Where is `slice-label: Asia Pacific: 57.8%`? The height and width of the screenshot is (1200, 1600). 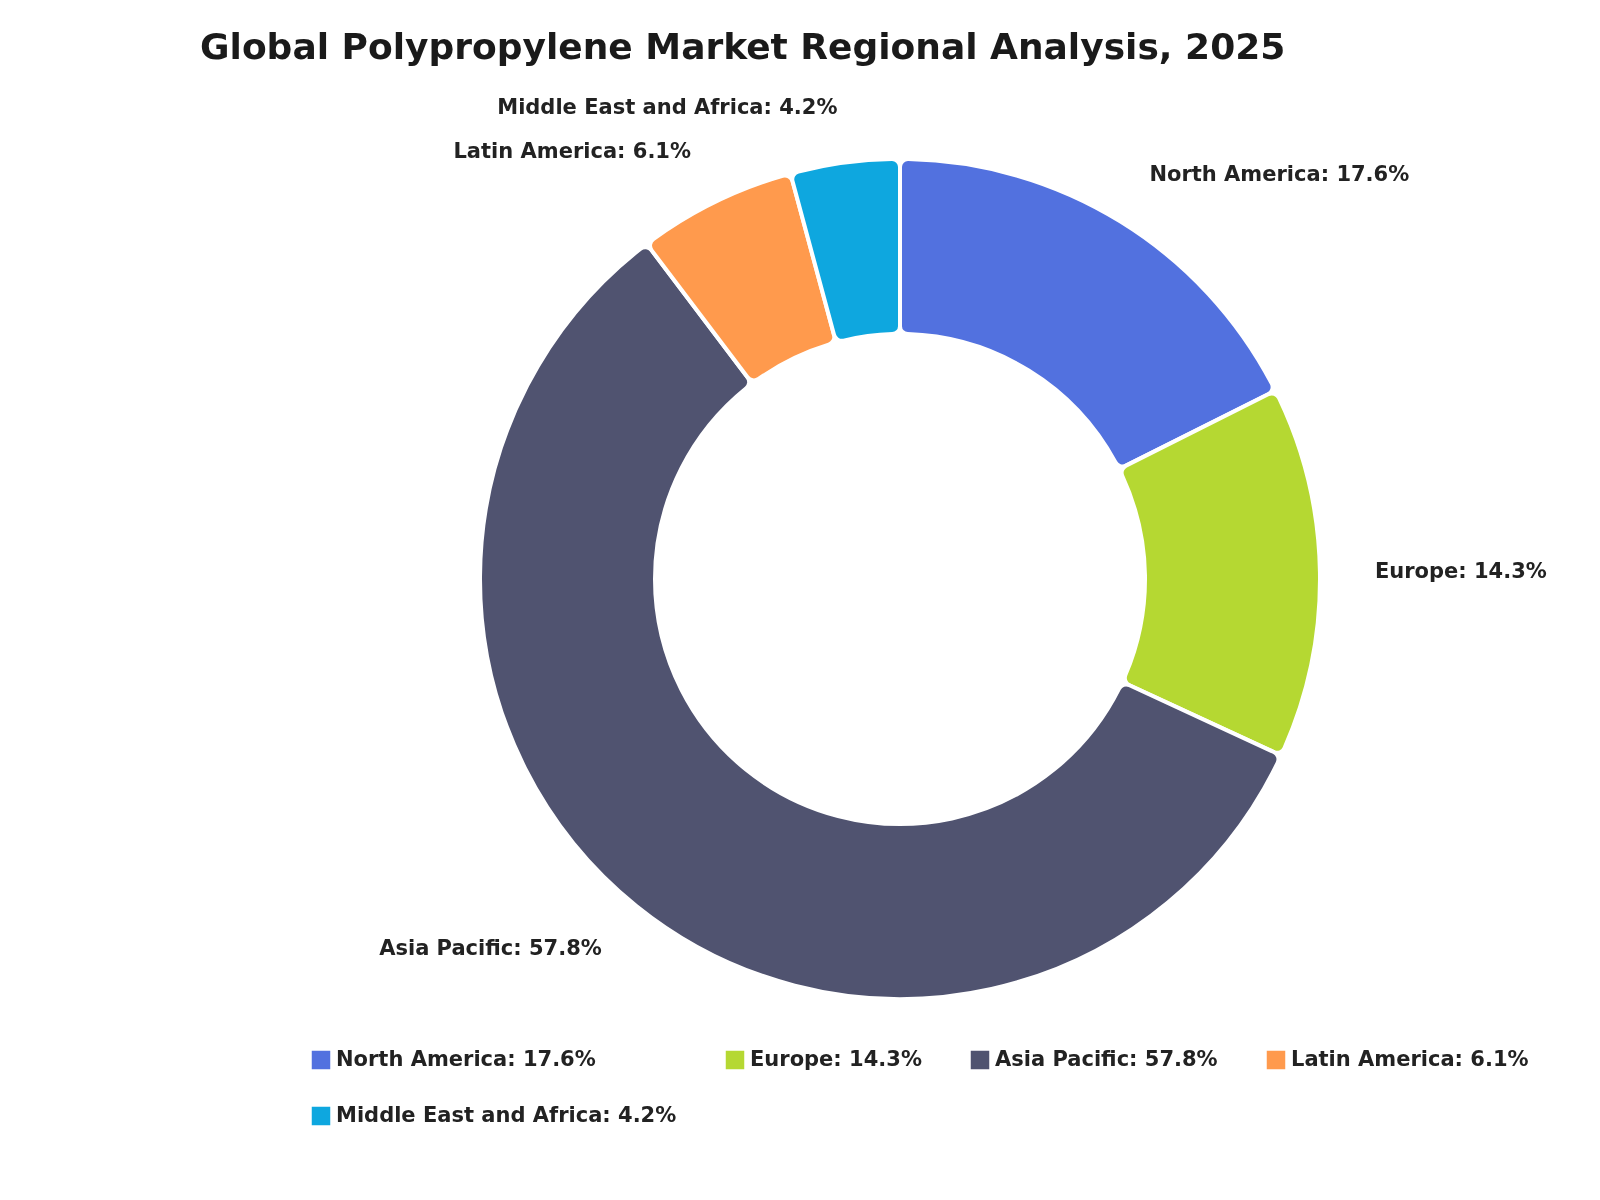
slice-label: Asia Pacific: 57.8% is located at coordinates (490, 947).